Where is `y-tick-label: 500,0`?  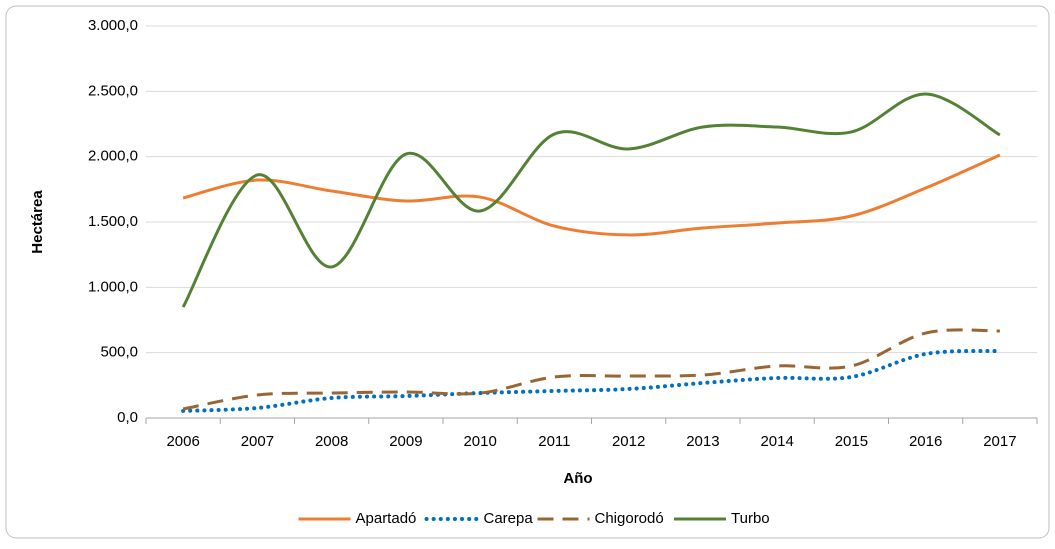
y-tick-label: 500,0 is located at coordinates (119, 352).